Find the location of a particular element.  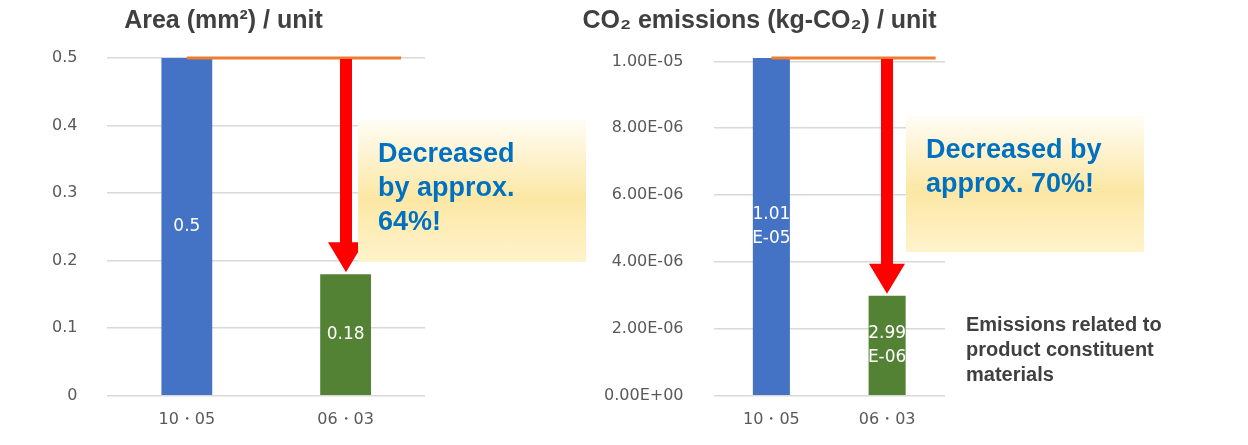

y-tick-label: 0.3 is located at coordinates (64, 192).